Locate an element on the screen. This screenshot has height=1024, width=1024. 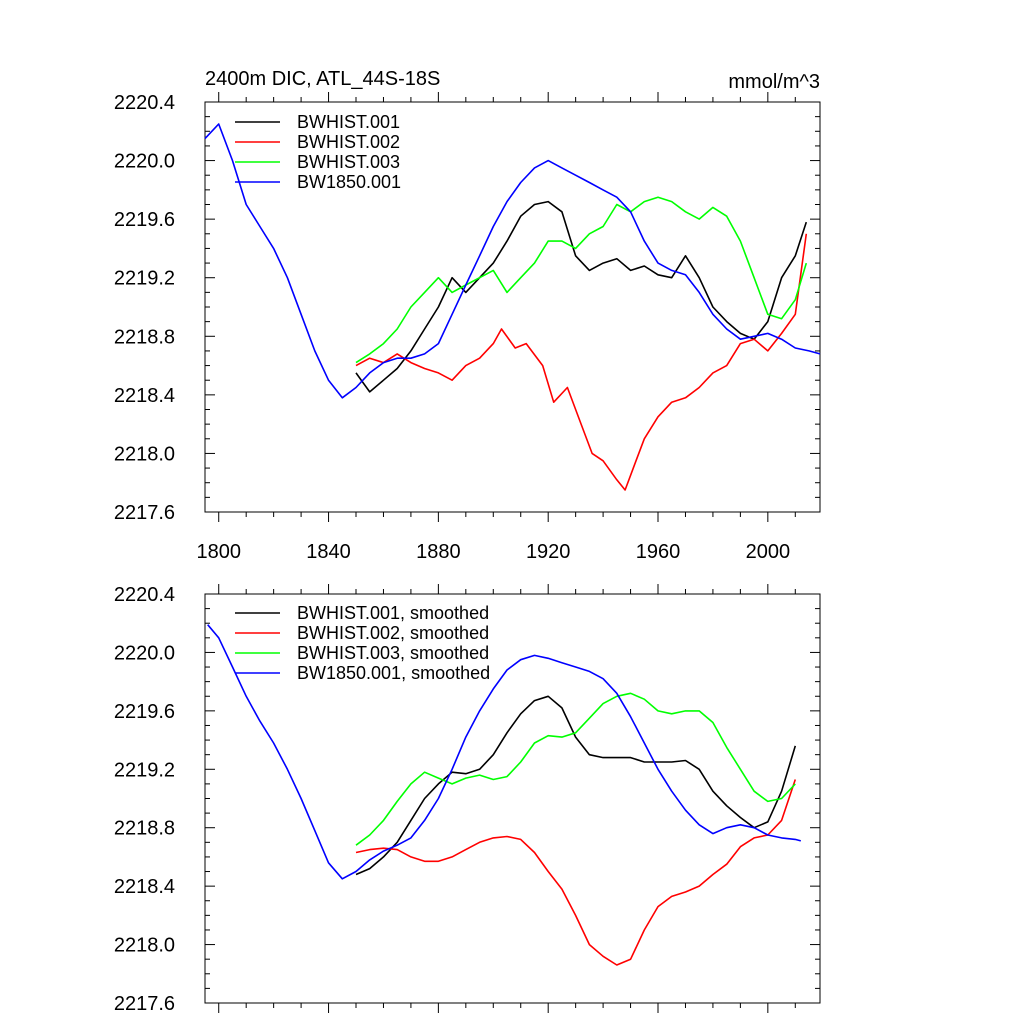
legend-label: BWHIST.003 is located at coordinates (348, 162).